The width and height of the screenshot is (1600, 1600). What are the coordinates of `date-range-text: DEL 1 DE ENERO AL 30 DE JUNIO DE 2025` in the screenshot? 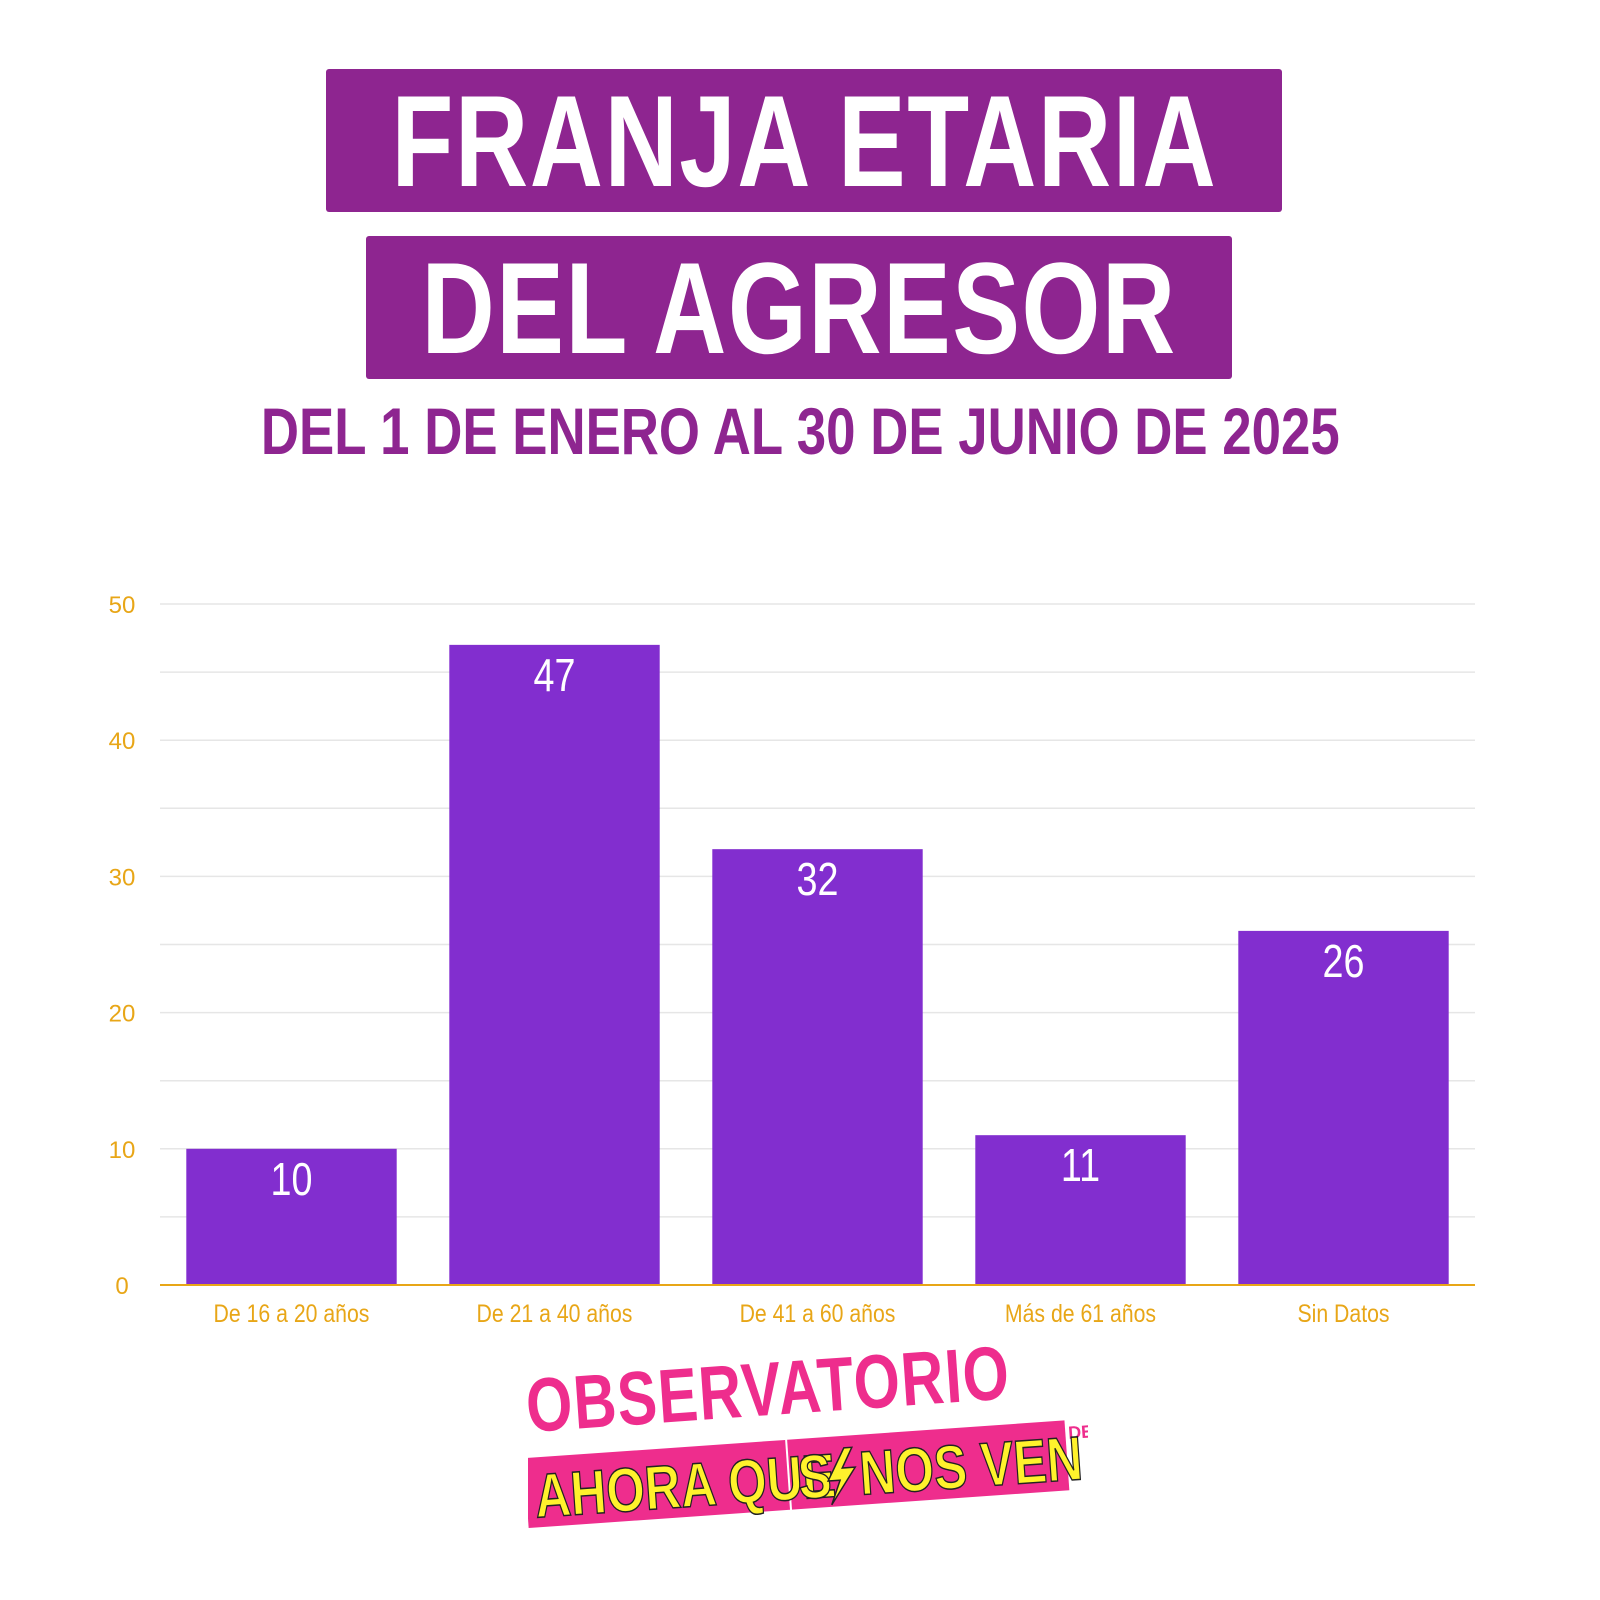 It's located at (800, 431).